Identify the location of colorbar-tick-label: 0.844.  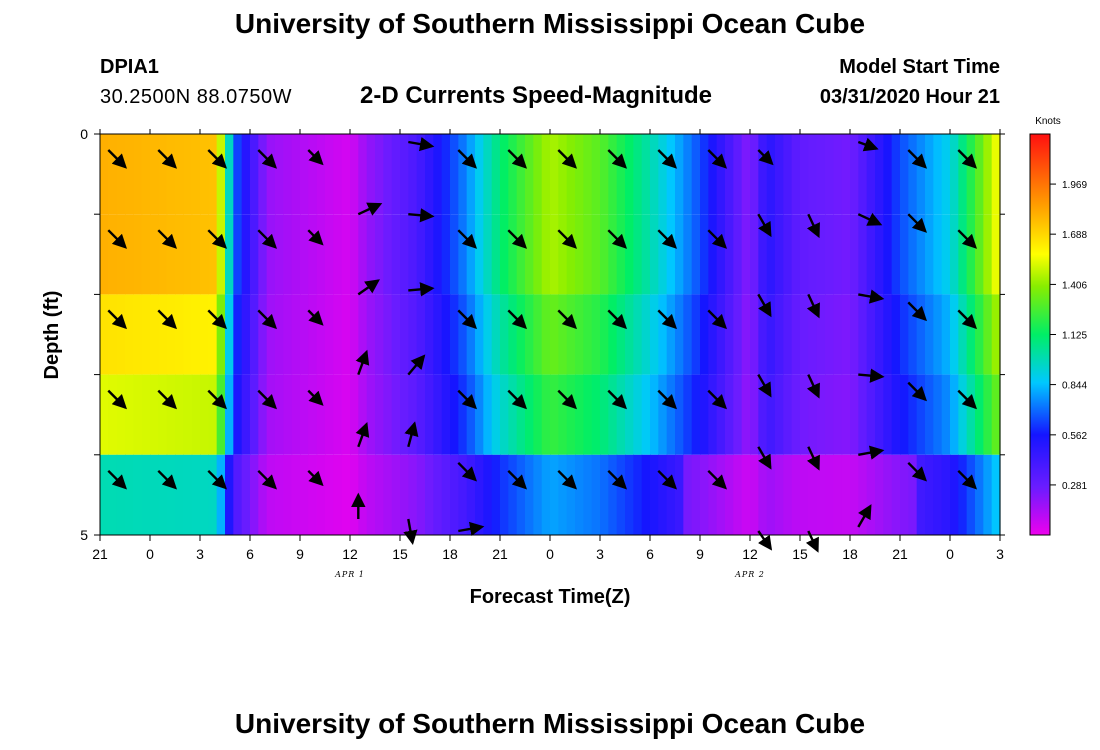
(1074, 386).